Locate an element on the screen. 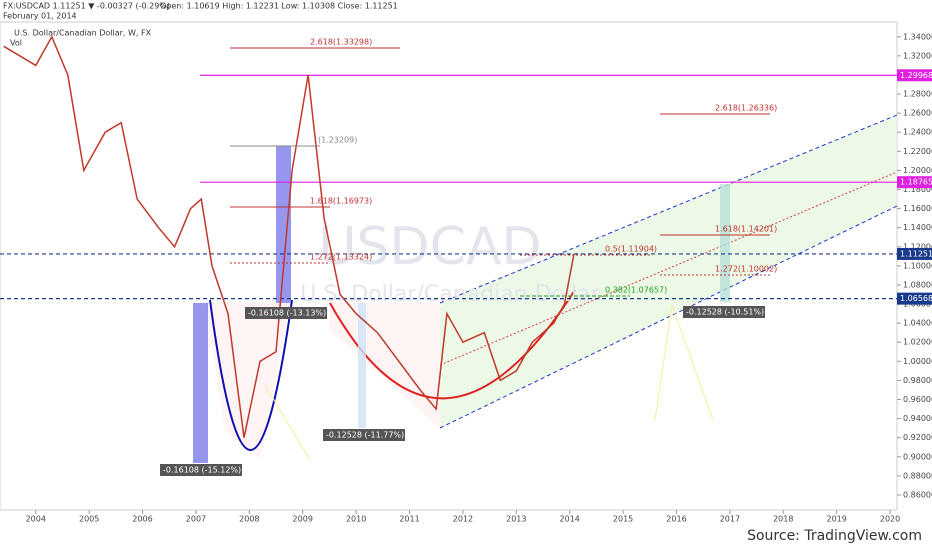 This screenshot has width=932, height=554. y-tick-label: 1.18000 is located at coordinates (917, 189).